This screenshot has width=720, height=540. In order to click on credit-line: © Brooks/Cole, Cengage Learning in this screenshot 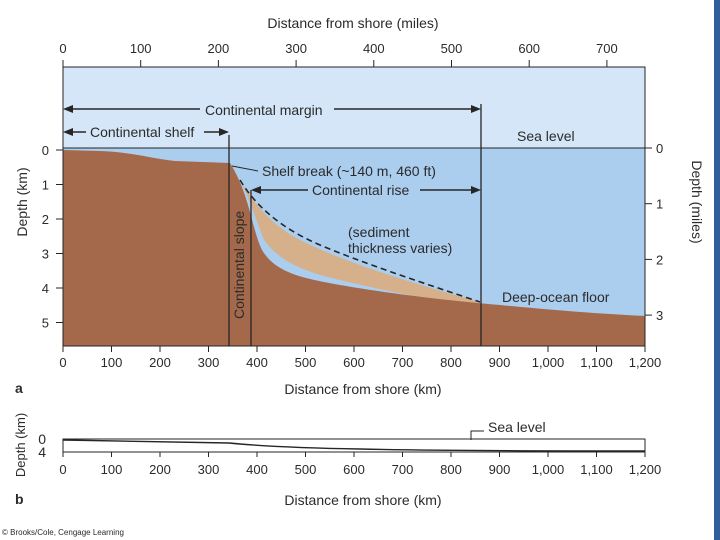, I will do `click(63, 532)`.